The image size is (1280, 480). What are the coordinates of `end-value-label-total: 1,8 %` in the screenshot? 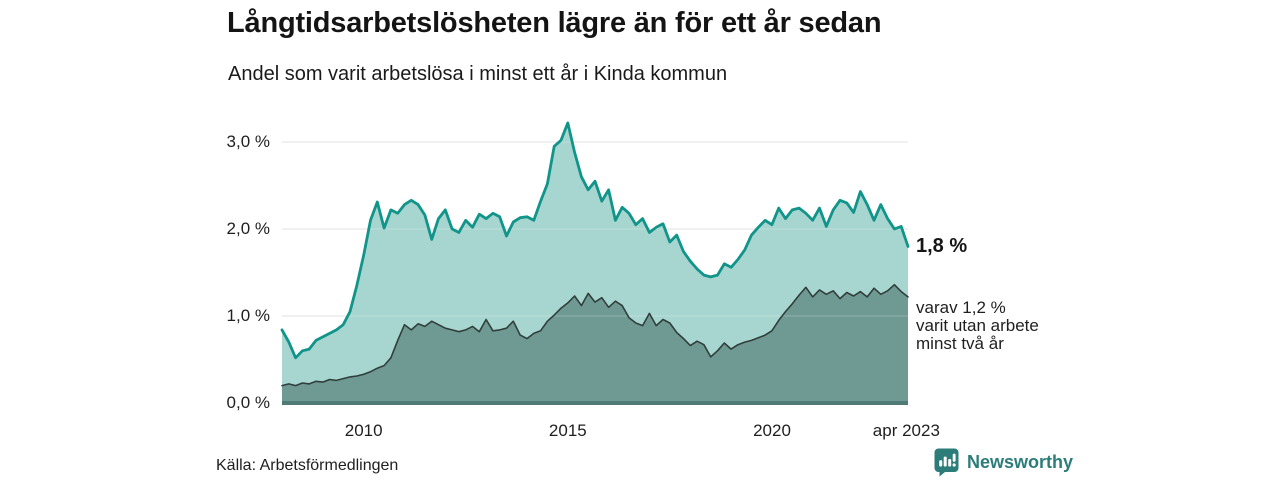 It's located at (942, 246).